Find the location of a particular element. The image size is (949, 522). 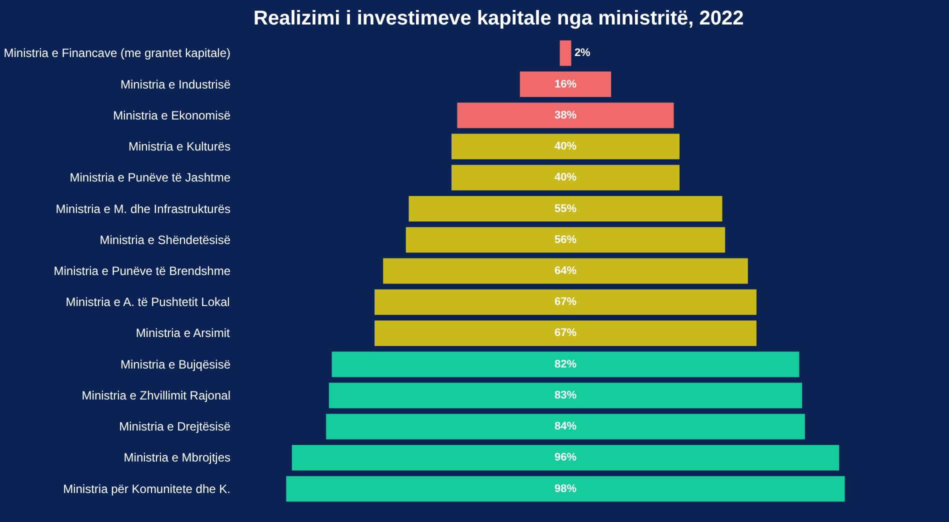

data-label: 16% is located at coordinates (565, 84).